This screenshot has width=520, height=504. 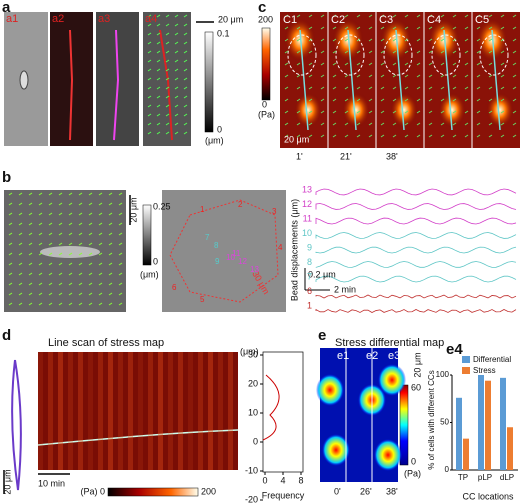 What do you see at coordinates (153, 492) in the screenshot?
I see `colorbar` at bounding box center [153, 492].